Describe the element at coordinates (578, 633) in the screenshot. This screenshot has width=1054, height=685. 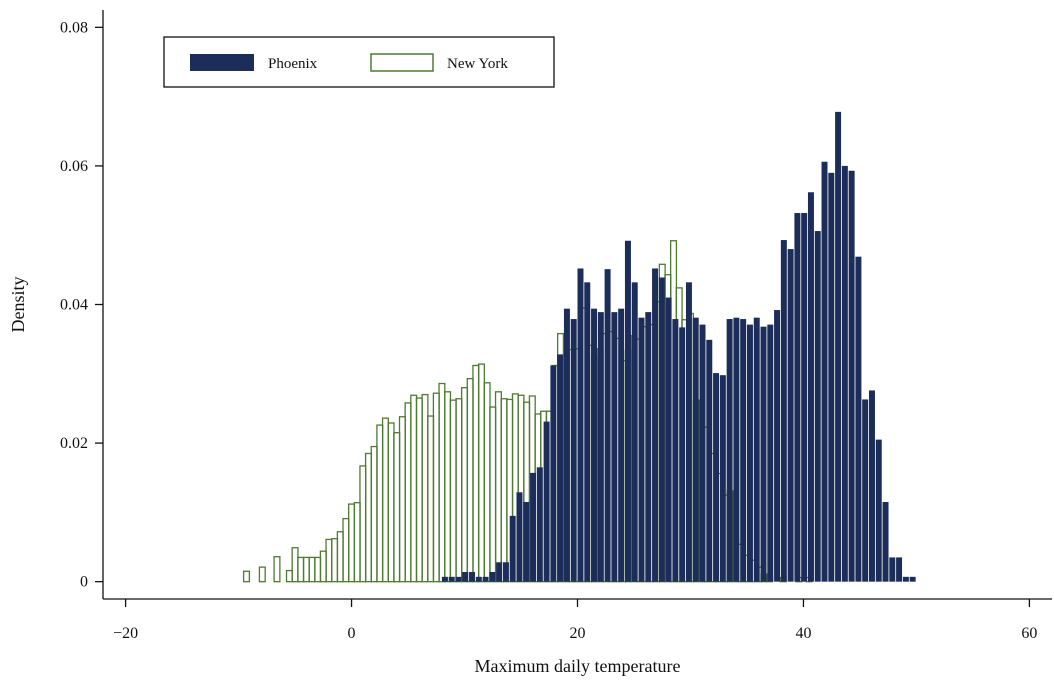
I see `x-tick-label: 20` at that location.